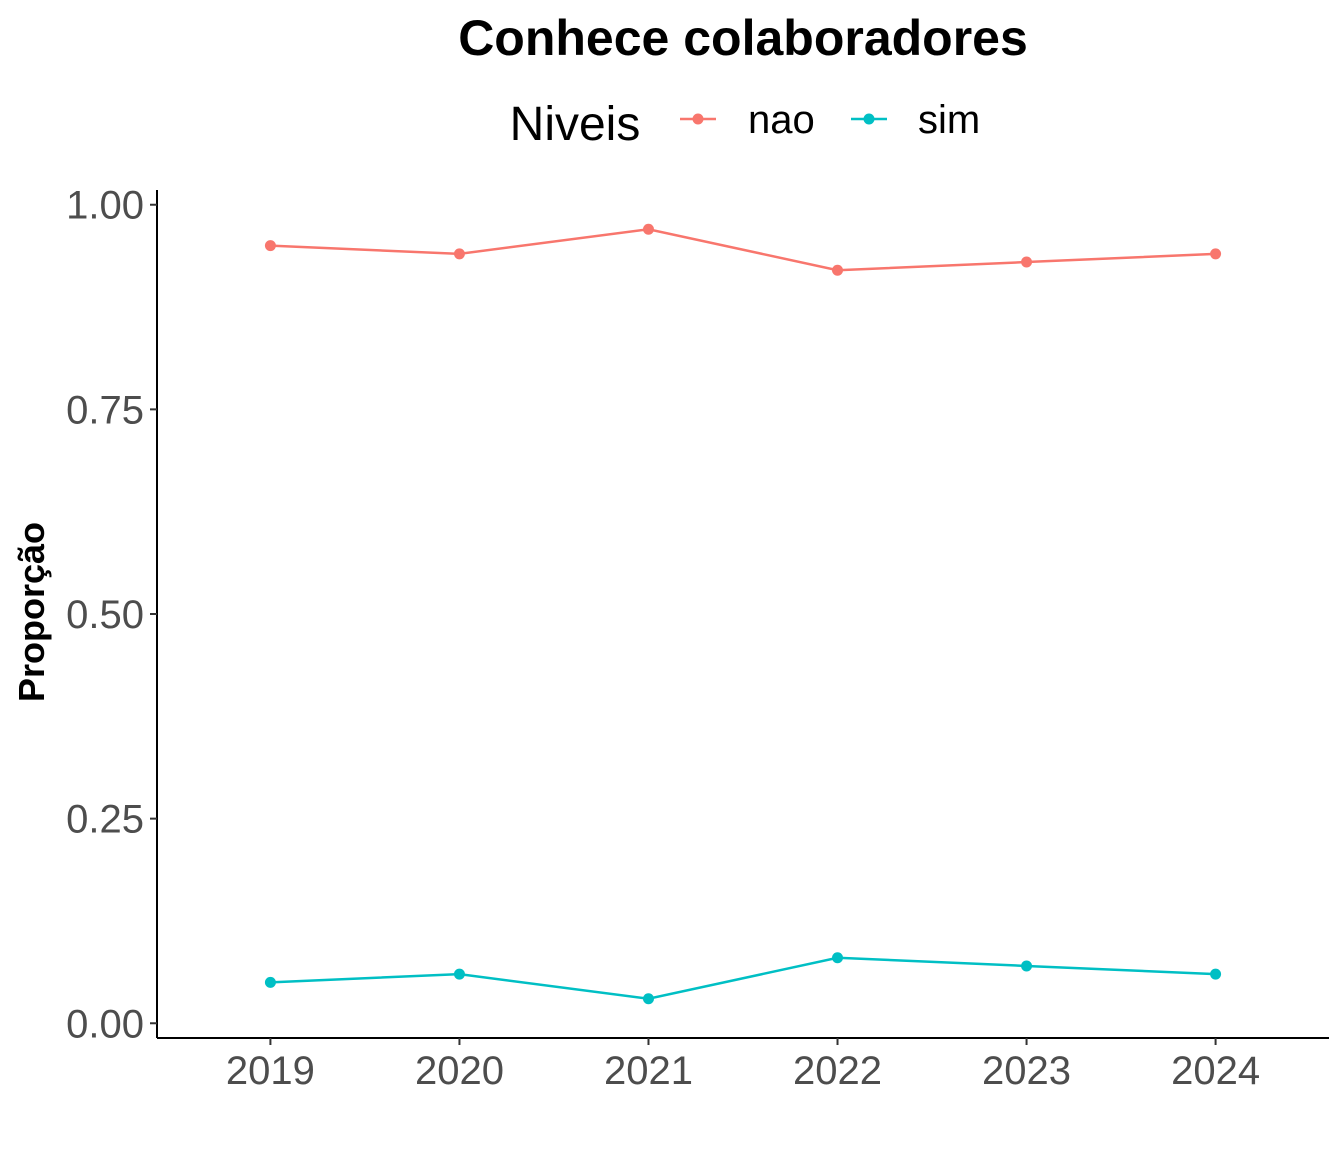 Image resolution: width=1344 pixels, height=1152 pixels. What do you see at coordinates (743, 978) in the screenshot?
I see `series-line-sim` at bounding box center [743, 978].